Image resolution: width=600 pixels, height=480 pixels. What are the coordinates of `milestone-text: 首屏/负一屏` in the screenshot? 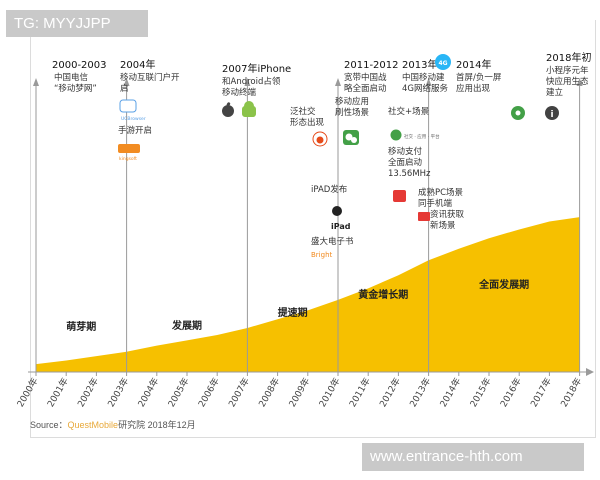 It's located at (479, 77).